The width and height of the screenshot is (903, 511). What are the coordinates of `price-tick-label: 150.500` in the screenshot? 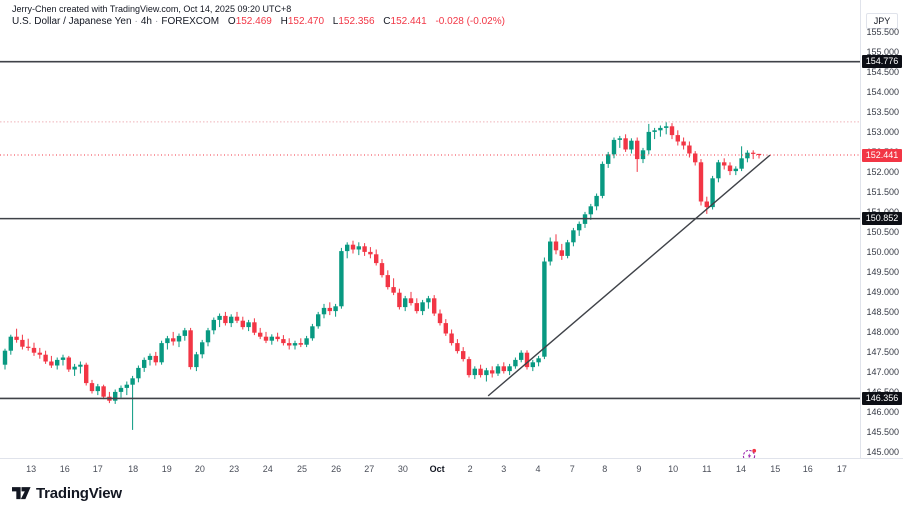 It's located at (882, 232).